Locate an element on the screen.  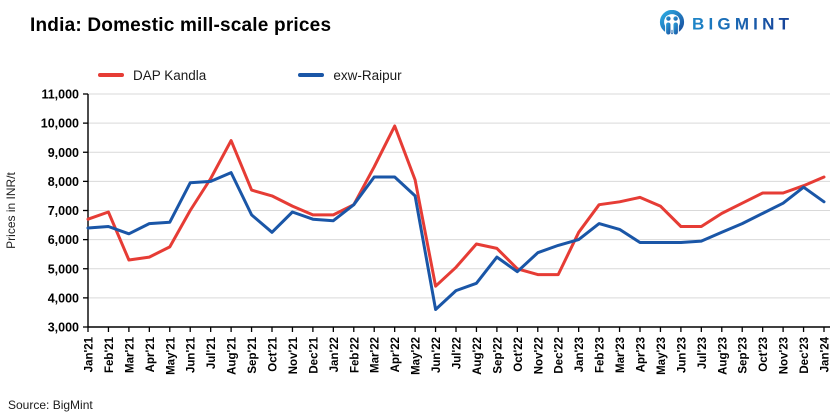
x-tick-label: May'22 is located at coordinates (417, 356).